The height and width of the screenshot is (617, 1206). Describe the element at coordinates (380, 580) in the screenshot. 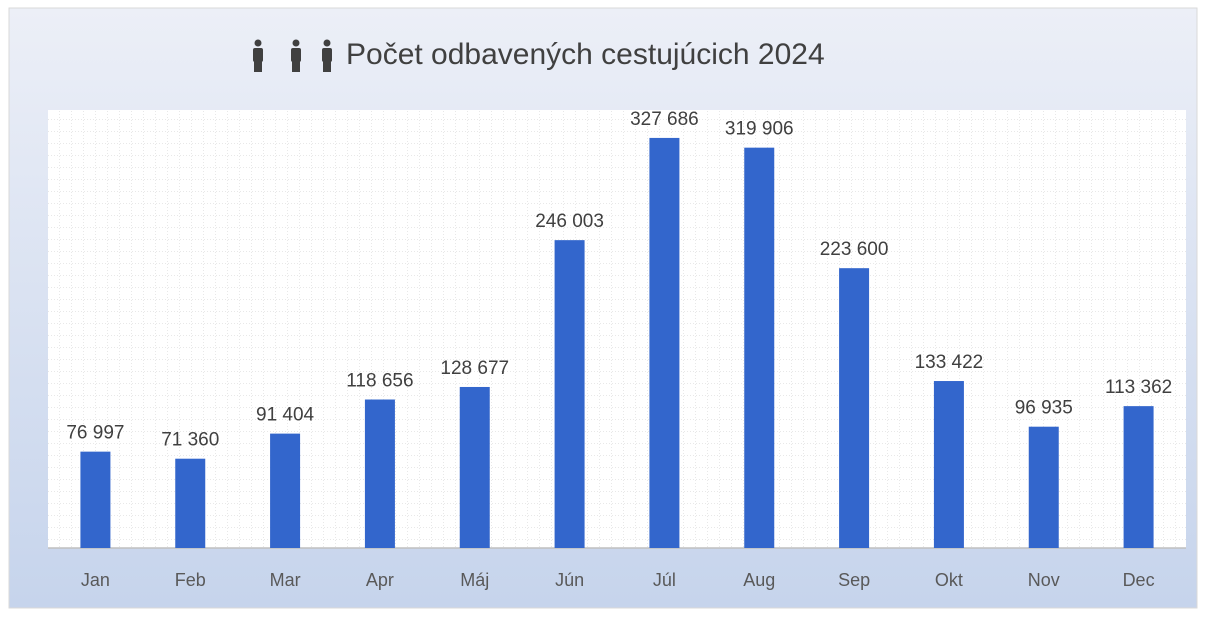

I see `x-tick-label: Apr` at that location.